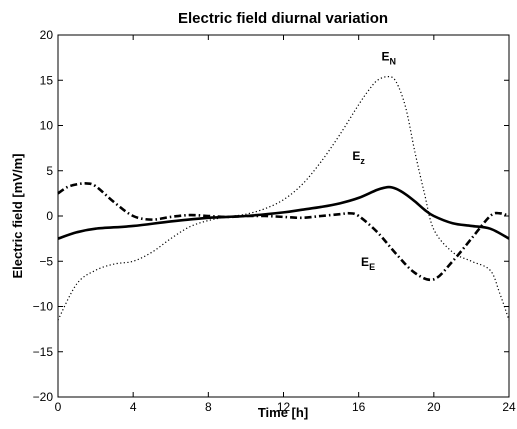  I want to click on series-label-subscript: z, so click(362, 161).